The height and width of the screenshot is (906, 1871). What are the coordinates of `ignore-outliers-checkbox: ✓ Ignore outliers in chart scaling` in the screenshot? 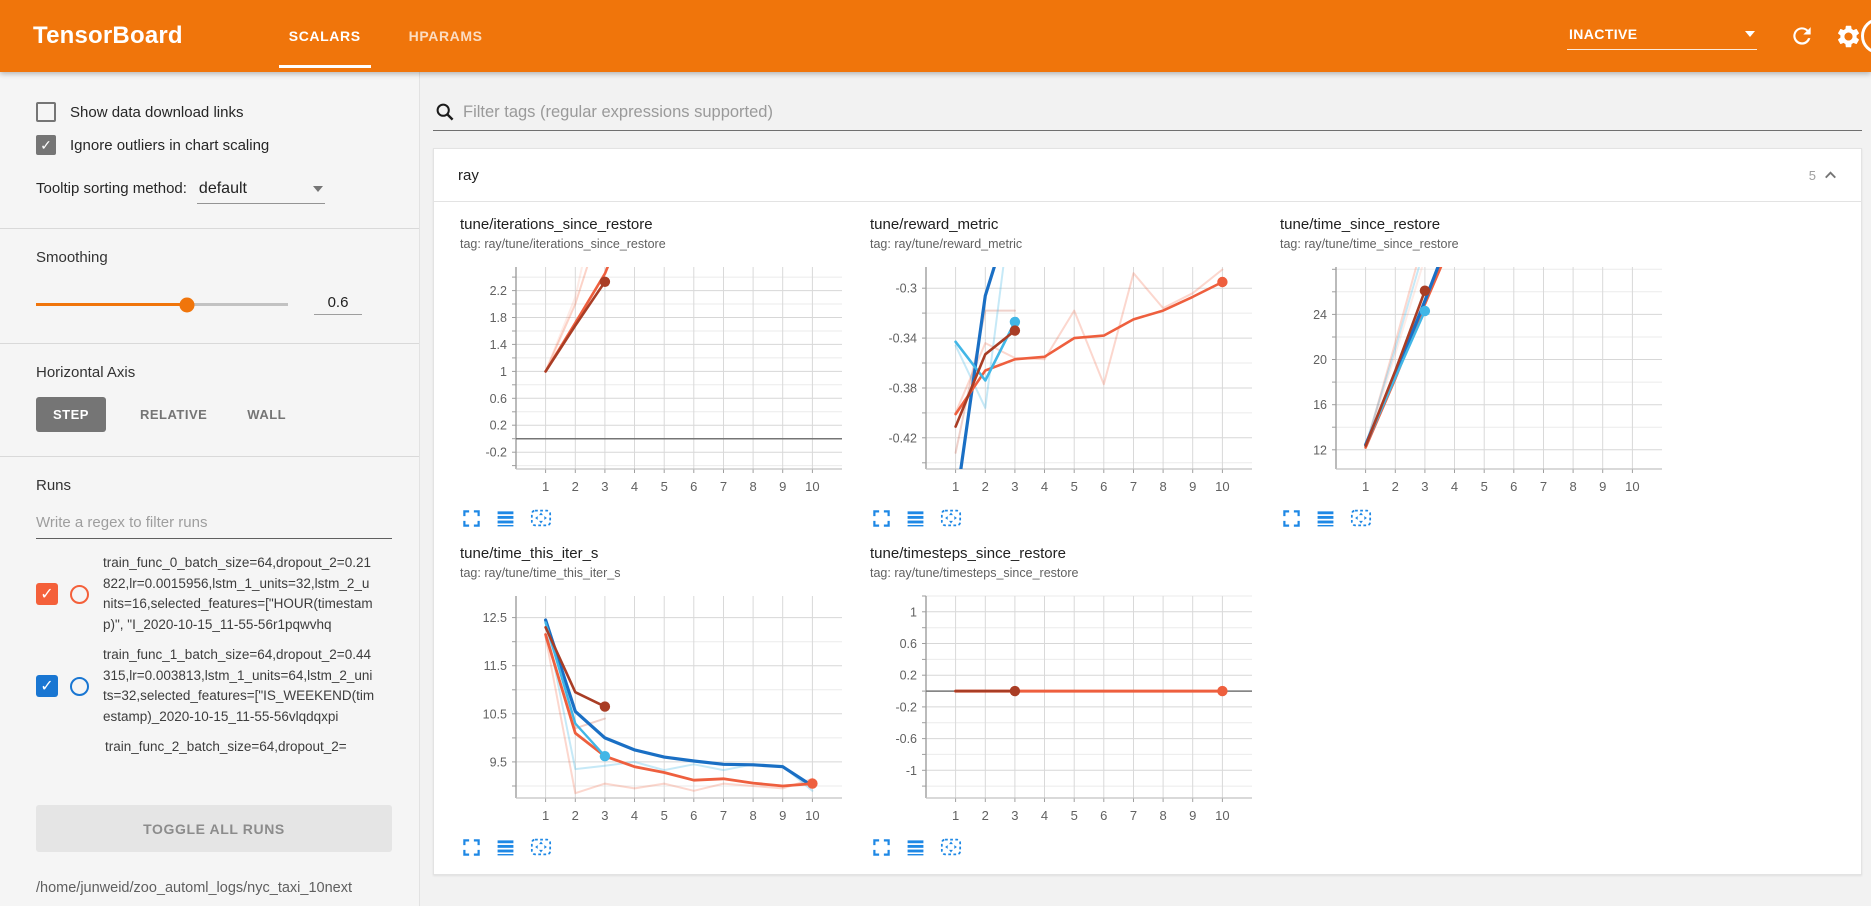 It's located at (213, 145).